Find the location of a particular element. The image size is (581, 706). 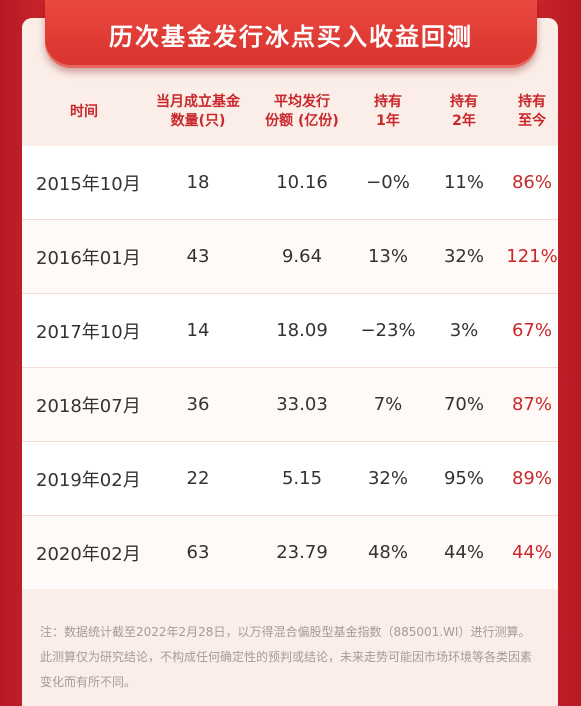

table-row: 2019年02月 22 5.15 32% 95% 89% is located at coordinates (290, 479).